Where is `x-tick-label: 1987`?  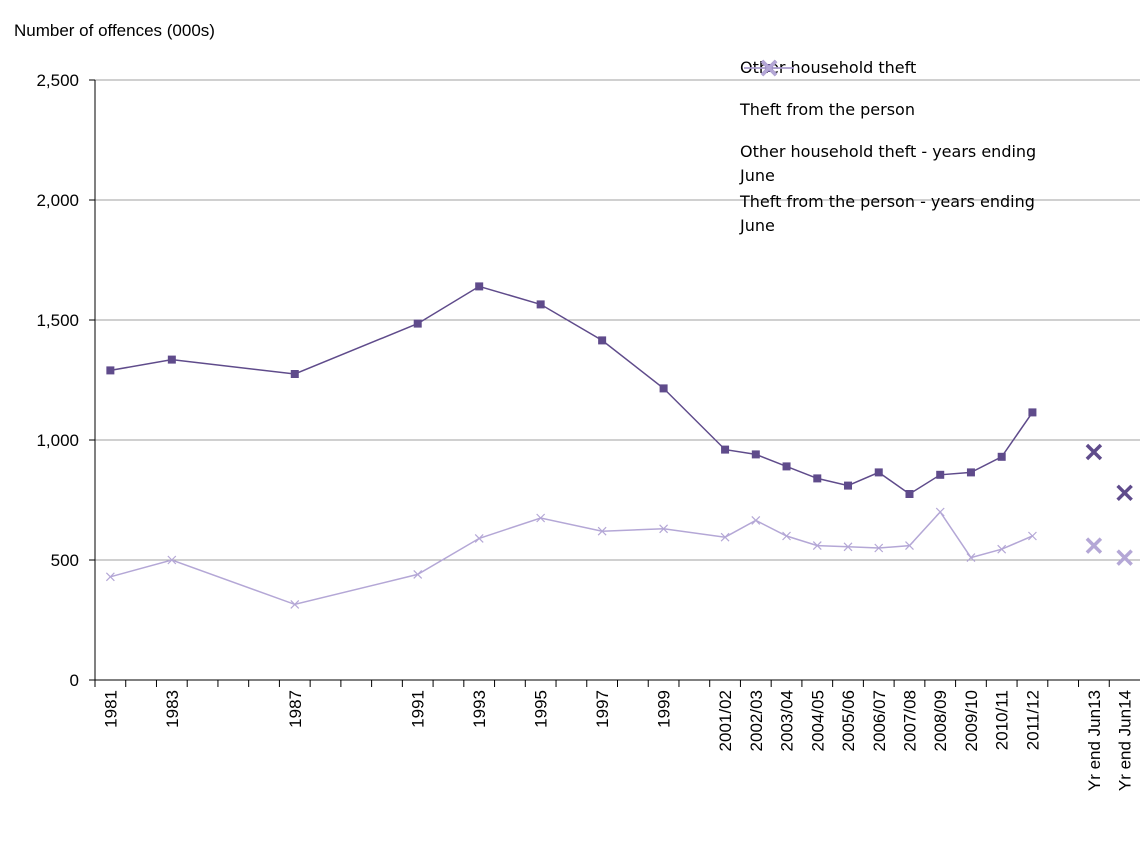
x-tick-label: 1987 is located at coordinates (295, 709).